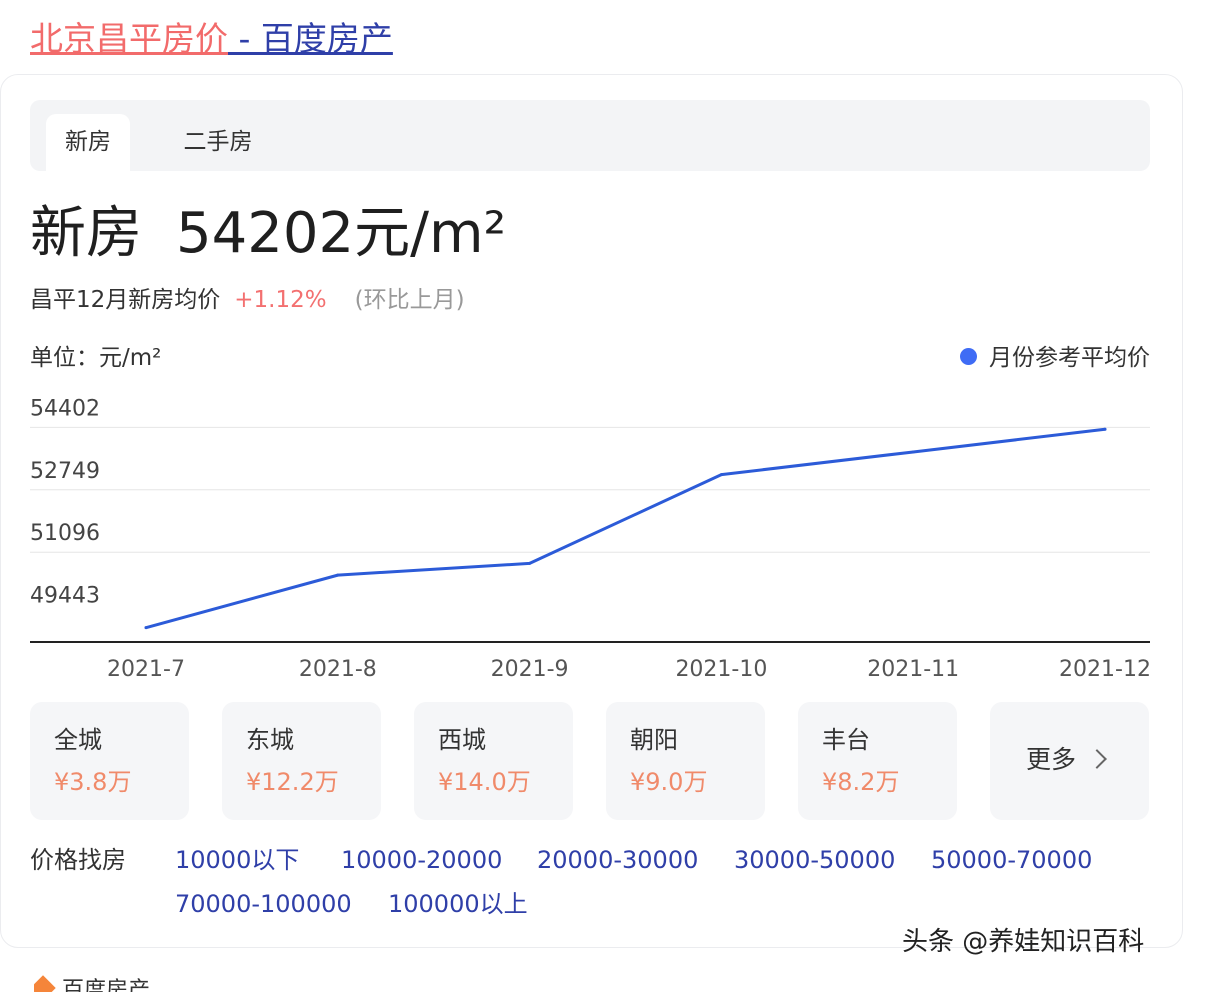 The height and width of the screenshot is (992, 1210). What do you see at coordinates (65, 471) in the screenshot?
I see `y-tick-label: 52749` at bounding box center [65, 471].